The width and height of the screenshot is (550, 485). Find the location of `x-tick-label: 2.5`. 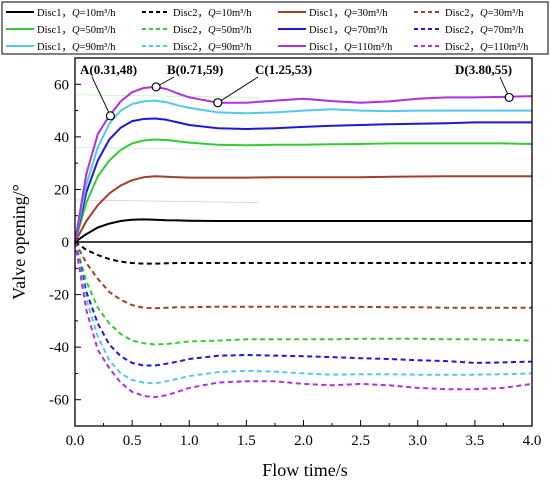

x-tick-label: 2.5 is located at coordinates (360, 441).